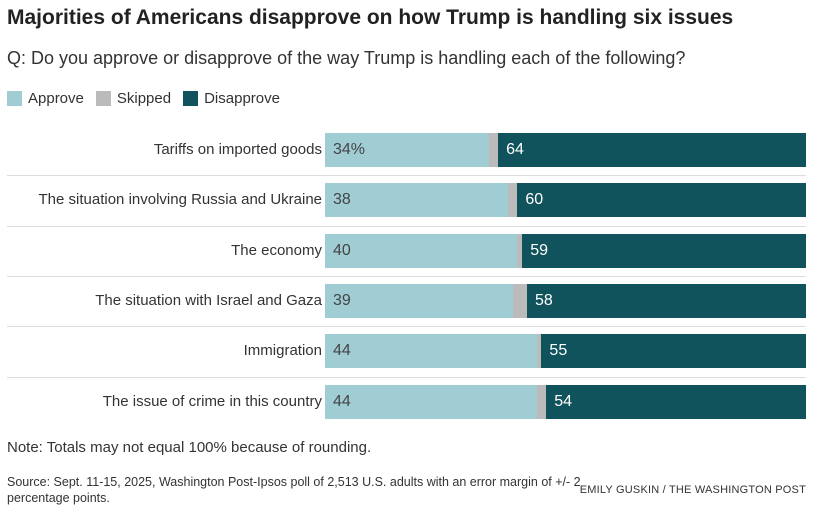  What do you see at coordinates (282, 351) in the screenshot?
I see `category-label: Immigration` at bounding box center [282, 351].